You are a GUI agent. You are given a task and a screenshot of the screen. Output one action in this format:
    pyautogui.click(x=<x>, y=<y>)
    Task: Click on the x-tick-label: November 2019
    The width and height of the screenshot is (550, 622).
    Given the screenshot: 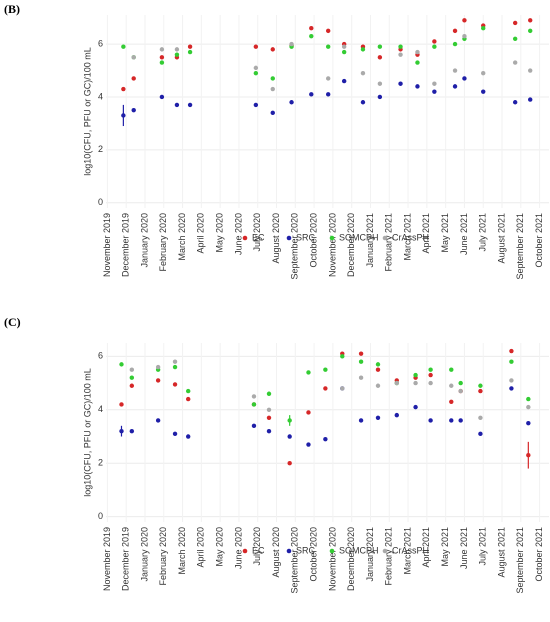 What is the action you would take?
    pyautogui.click(x=107, y=245)
    